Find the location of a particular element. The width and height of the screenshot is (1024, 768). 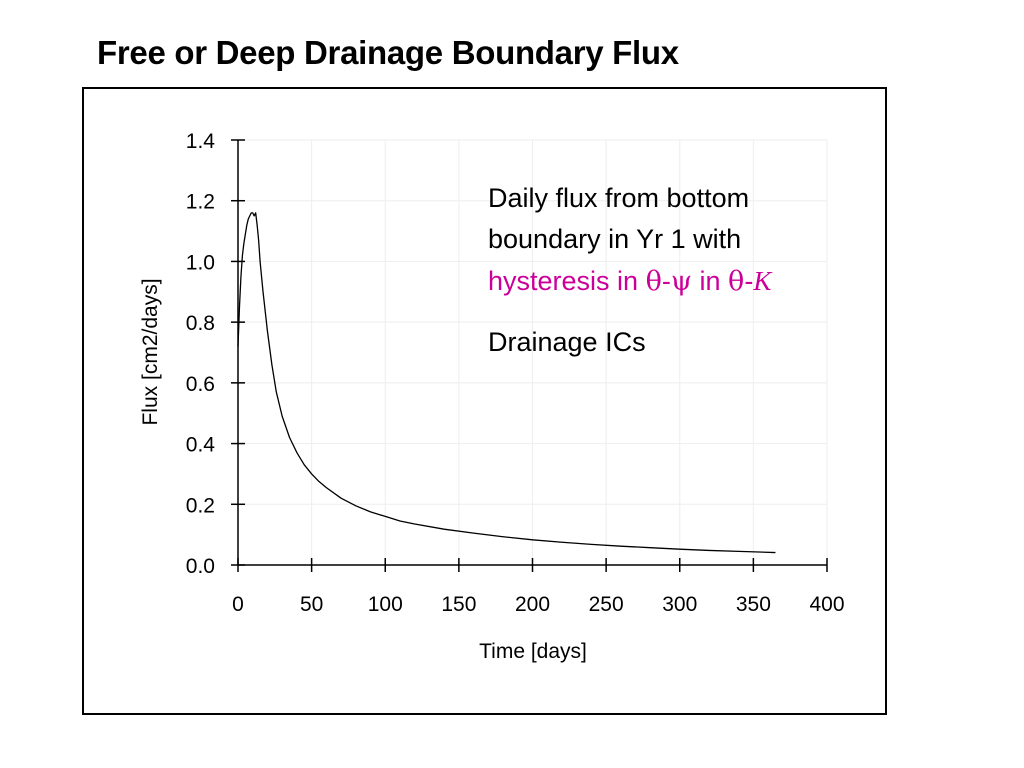

x-tick-label: 100 is located at coordinates (385, 604).